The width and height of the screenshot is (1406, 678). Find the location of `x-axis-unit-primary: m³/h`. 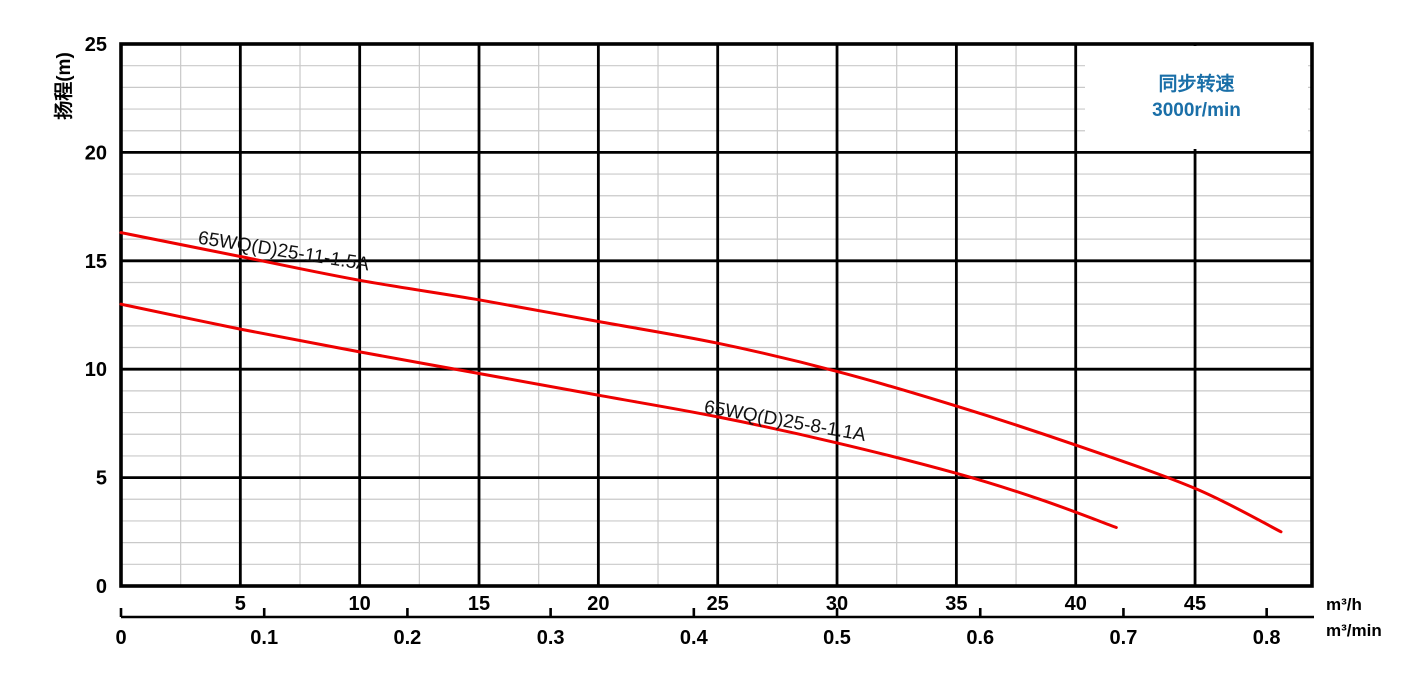

x-axis-unit-primary: m³/h is located at coordinates (1344, 604).